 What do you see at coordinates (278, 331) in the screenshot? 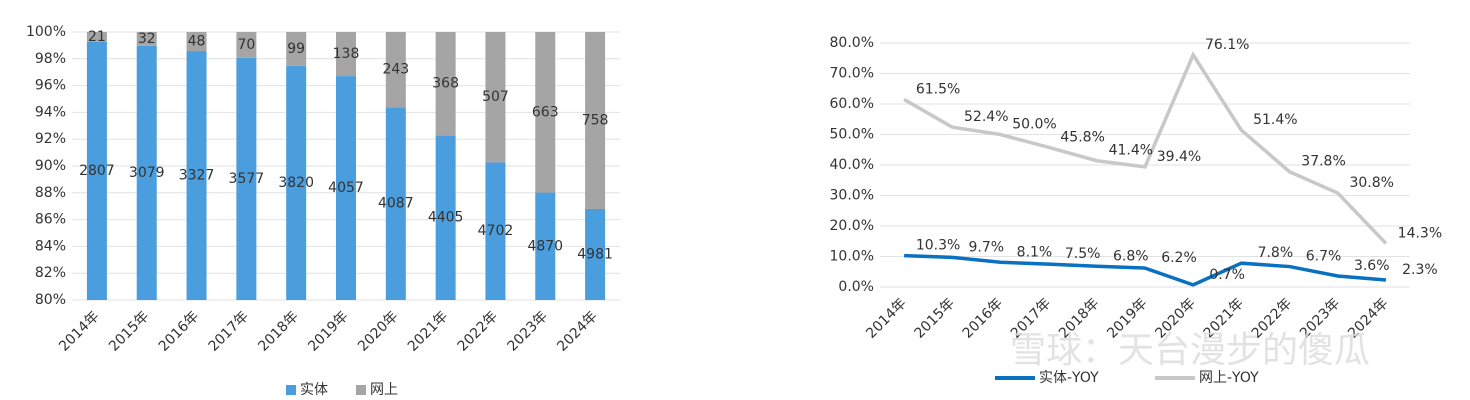
I see `x-tick-label: 2018年` at bounding box center [278, 331].